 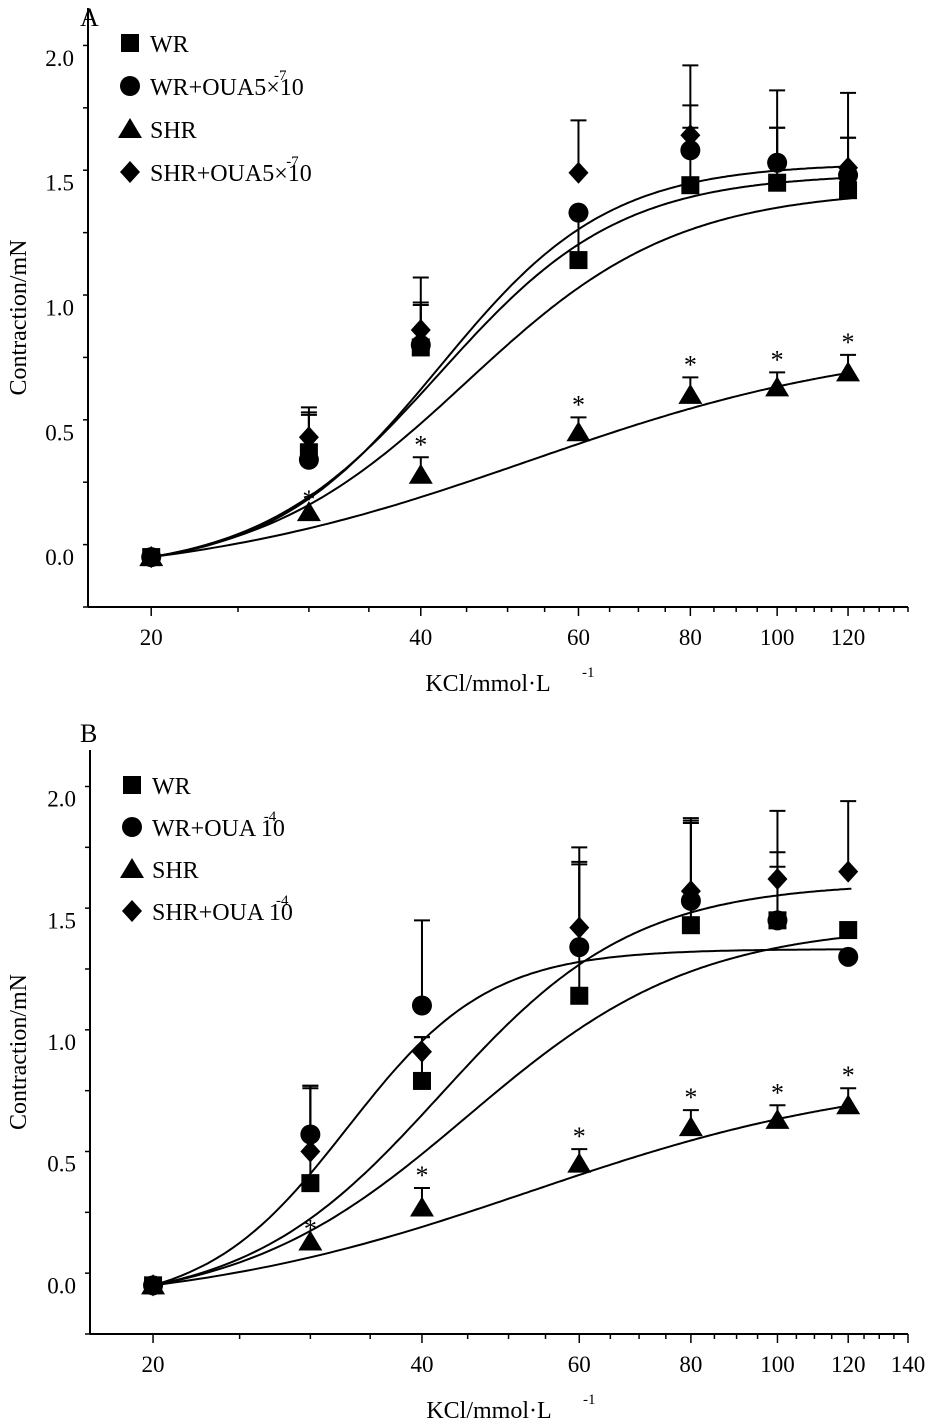 I want to click on legend-label: SHR+OUA5×10, so click(x=231, y=174).